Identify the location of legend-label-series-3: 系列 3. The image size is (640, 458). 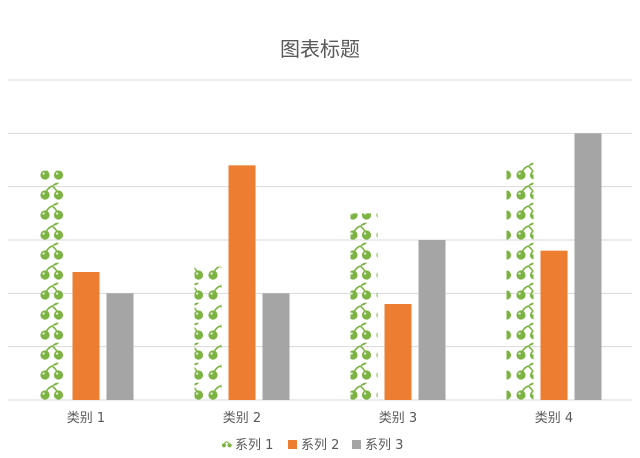
(384, 445).